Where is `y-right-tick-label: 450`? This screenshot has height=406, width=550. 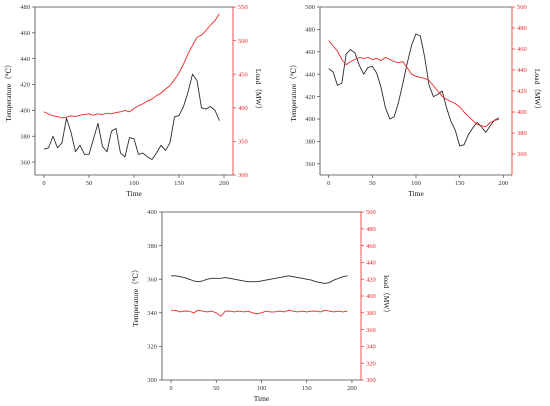 y-right-tick-label: 450 is located at coordinates (243, 74).